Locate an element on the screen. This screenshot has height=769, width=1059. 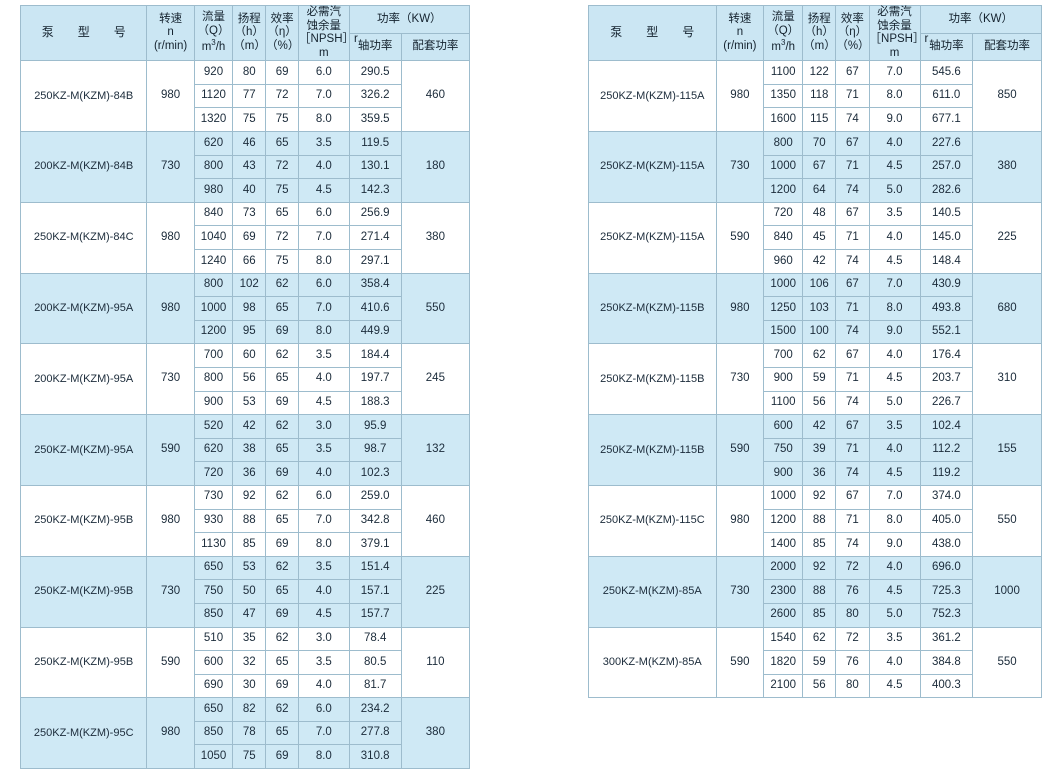
header-line: n is located at coordinates (170, 32).